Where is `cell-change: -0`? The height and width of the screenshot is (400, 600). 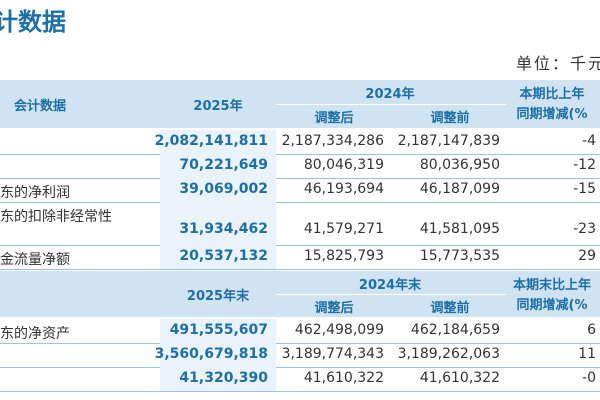
cell-change: -0 is located at coordinates (589, 378).